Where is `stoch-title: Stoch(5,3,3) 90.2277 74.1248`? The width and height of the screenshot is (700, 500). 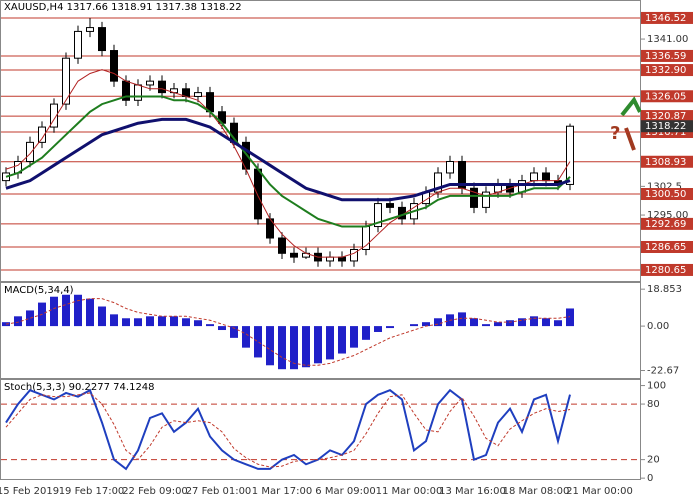 stoch-title: Stoch(5,3,3) 90.2277 74.1248 is located at coordinates (79, 387).